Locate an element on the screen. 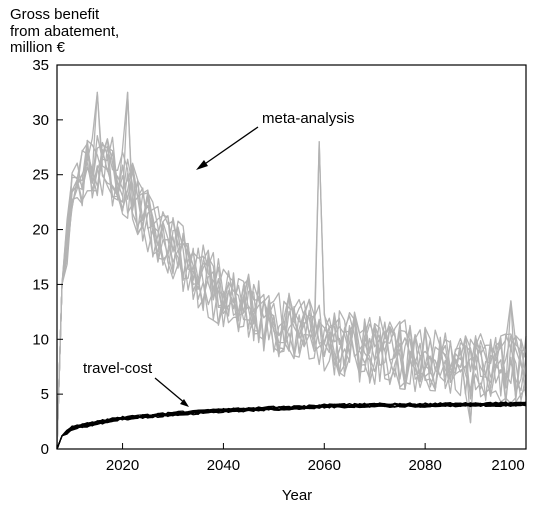 The width and height of the screenshot is (551, 506). y-axis-label-line-2: from abatement, is located at coordinates (64, 31).